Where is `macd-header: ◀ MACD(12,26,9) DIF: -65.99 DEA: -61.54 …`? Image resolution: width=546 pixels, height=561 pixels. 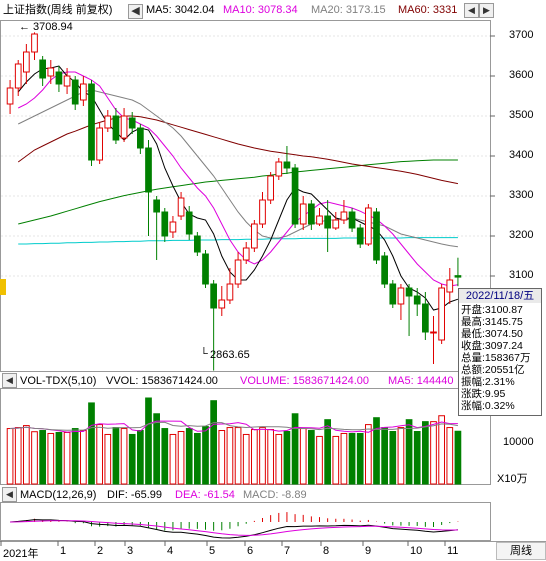 macd-header: ◀ MACD(12,26,9) DIF: -65.99 DEA: -61.54 … is located at coordinates (245, 494).